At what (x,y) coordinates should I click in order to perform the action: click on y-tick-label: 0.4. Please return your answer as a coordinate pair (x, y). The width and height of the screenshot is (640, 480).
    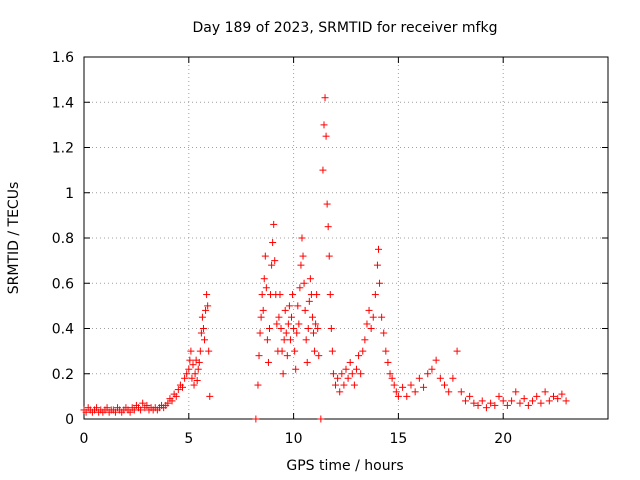
    Looking at the image, I should click on (63, 330).